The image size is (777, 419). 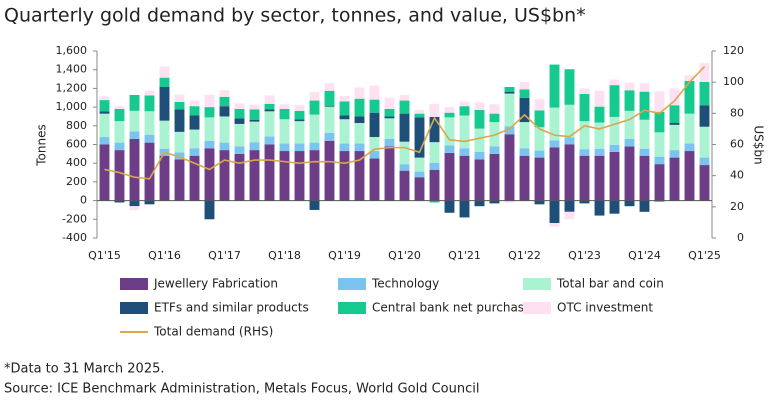 I want to click on x-tick-label: Q1'21, so click(x=464, y=255).